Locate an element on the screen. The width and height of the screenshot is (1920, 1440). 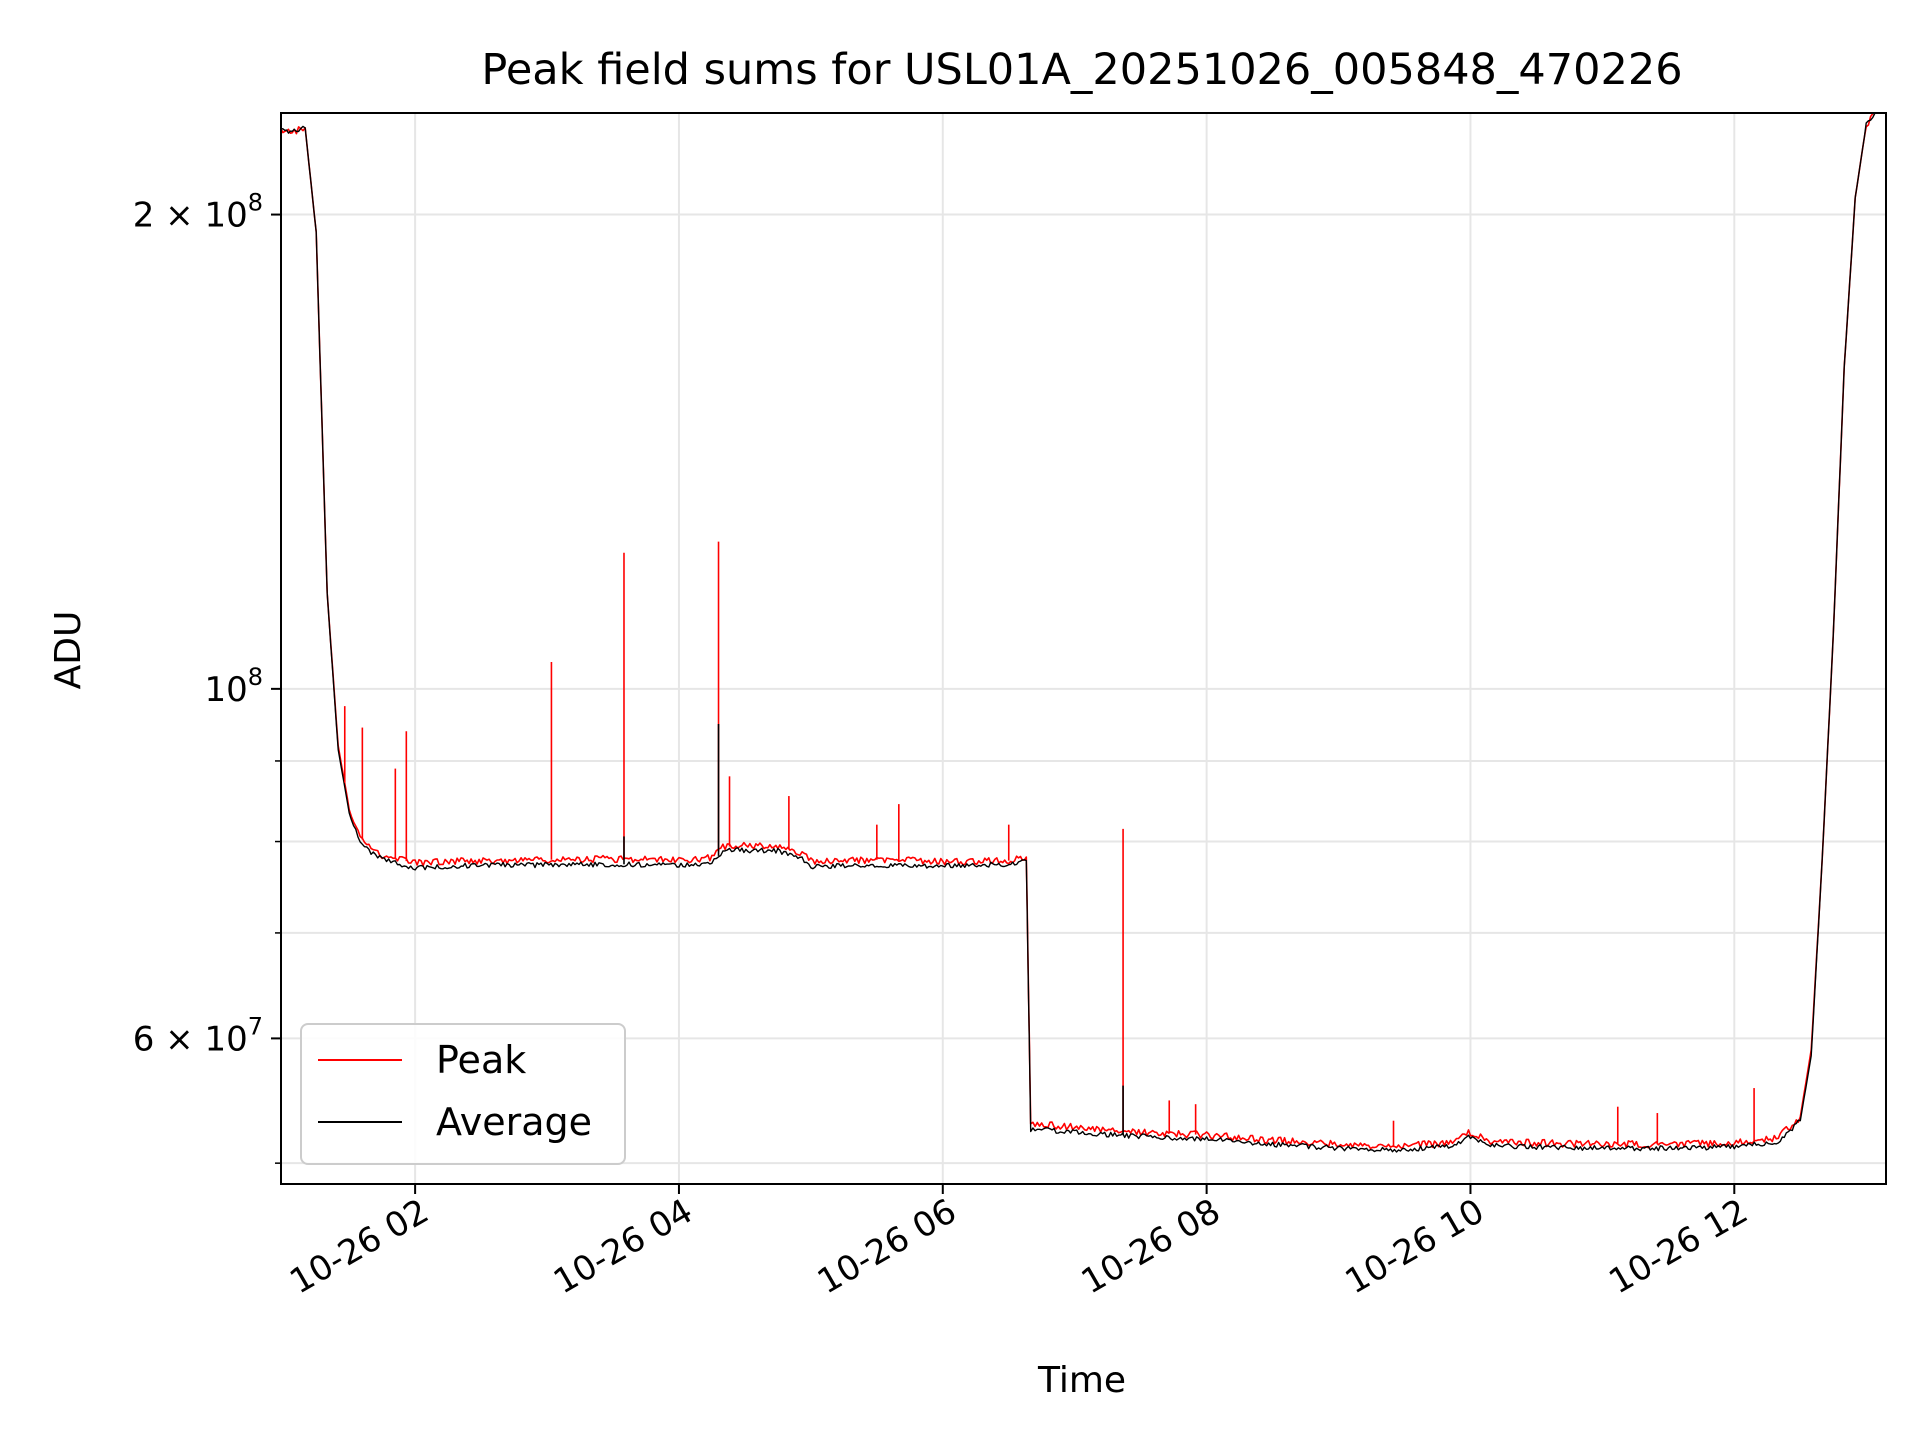
y-axis-title: ADU is located at coordinates (68, 650).